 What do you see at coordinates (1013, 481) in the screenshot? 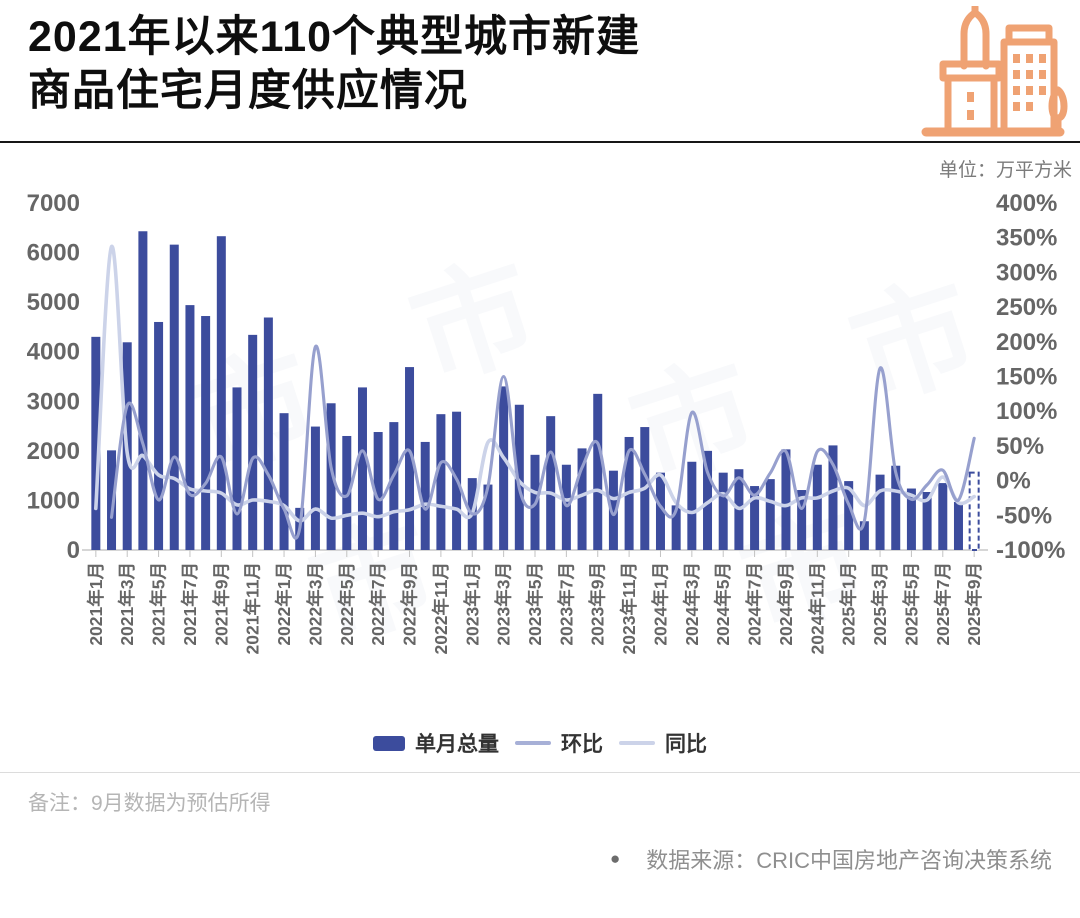
I see `svg-text: 0%` at bounding box center [1013, 481].